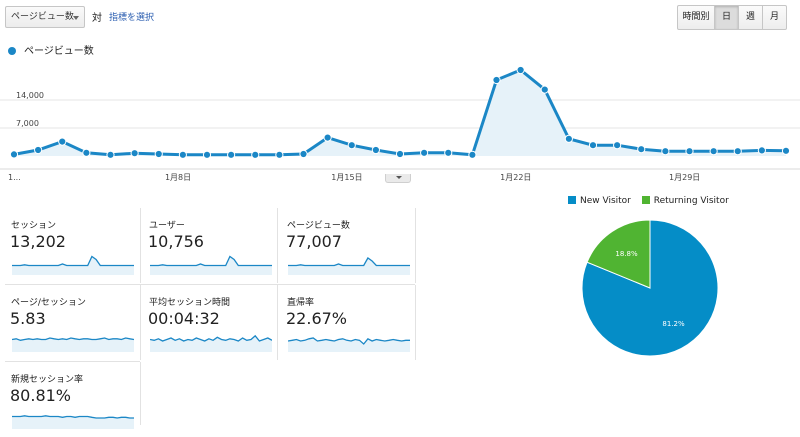  Describe the element at coordinates (28, 318) in the screenshot. I see `metric-tile-value: 5.83` at that location.